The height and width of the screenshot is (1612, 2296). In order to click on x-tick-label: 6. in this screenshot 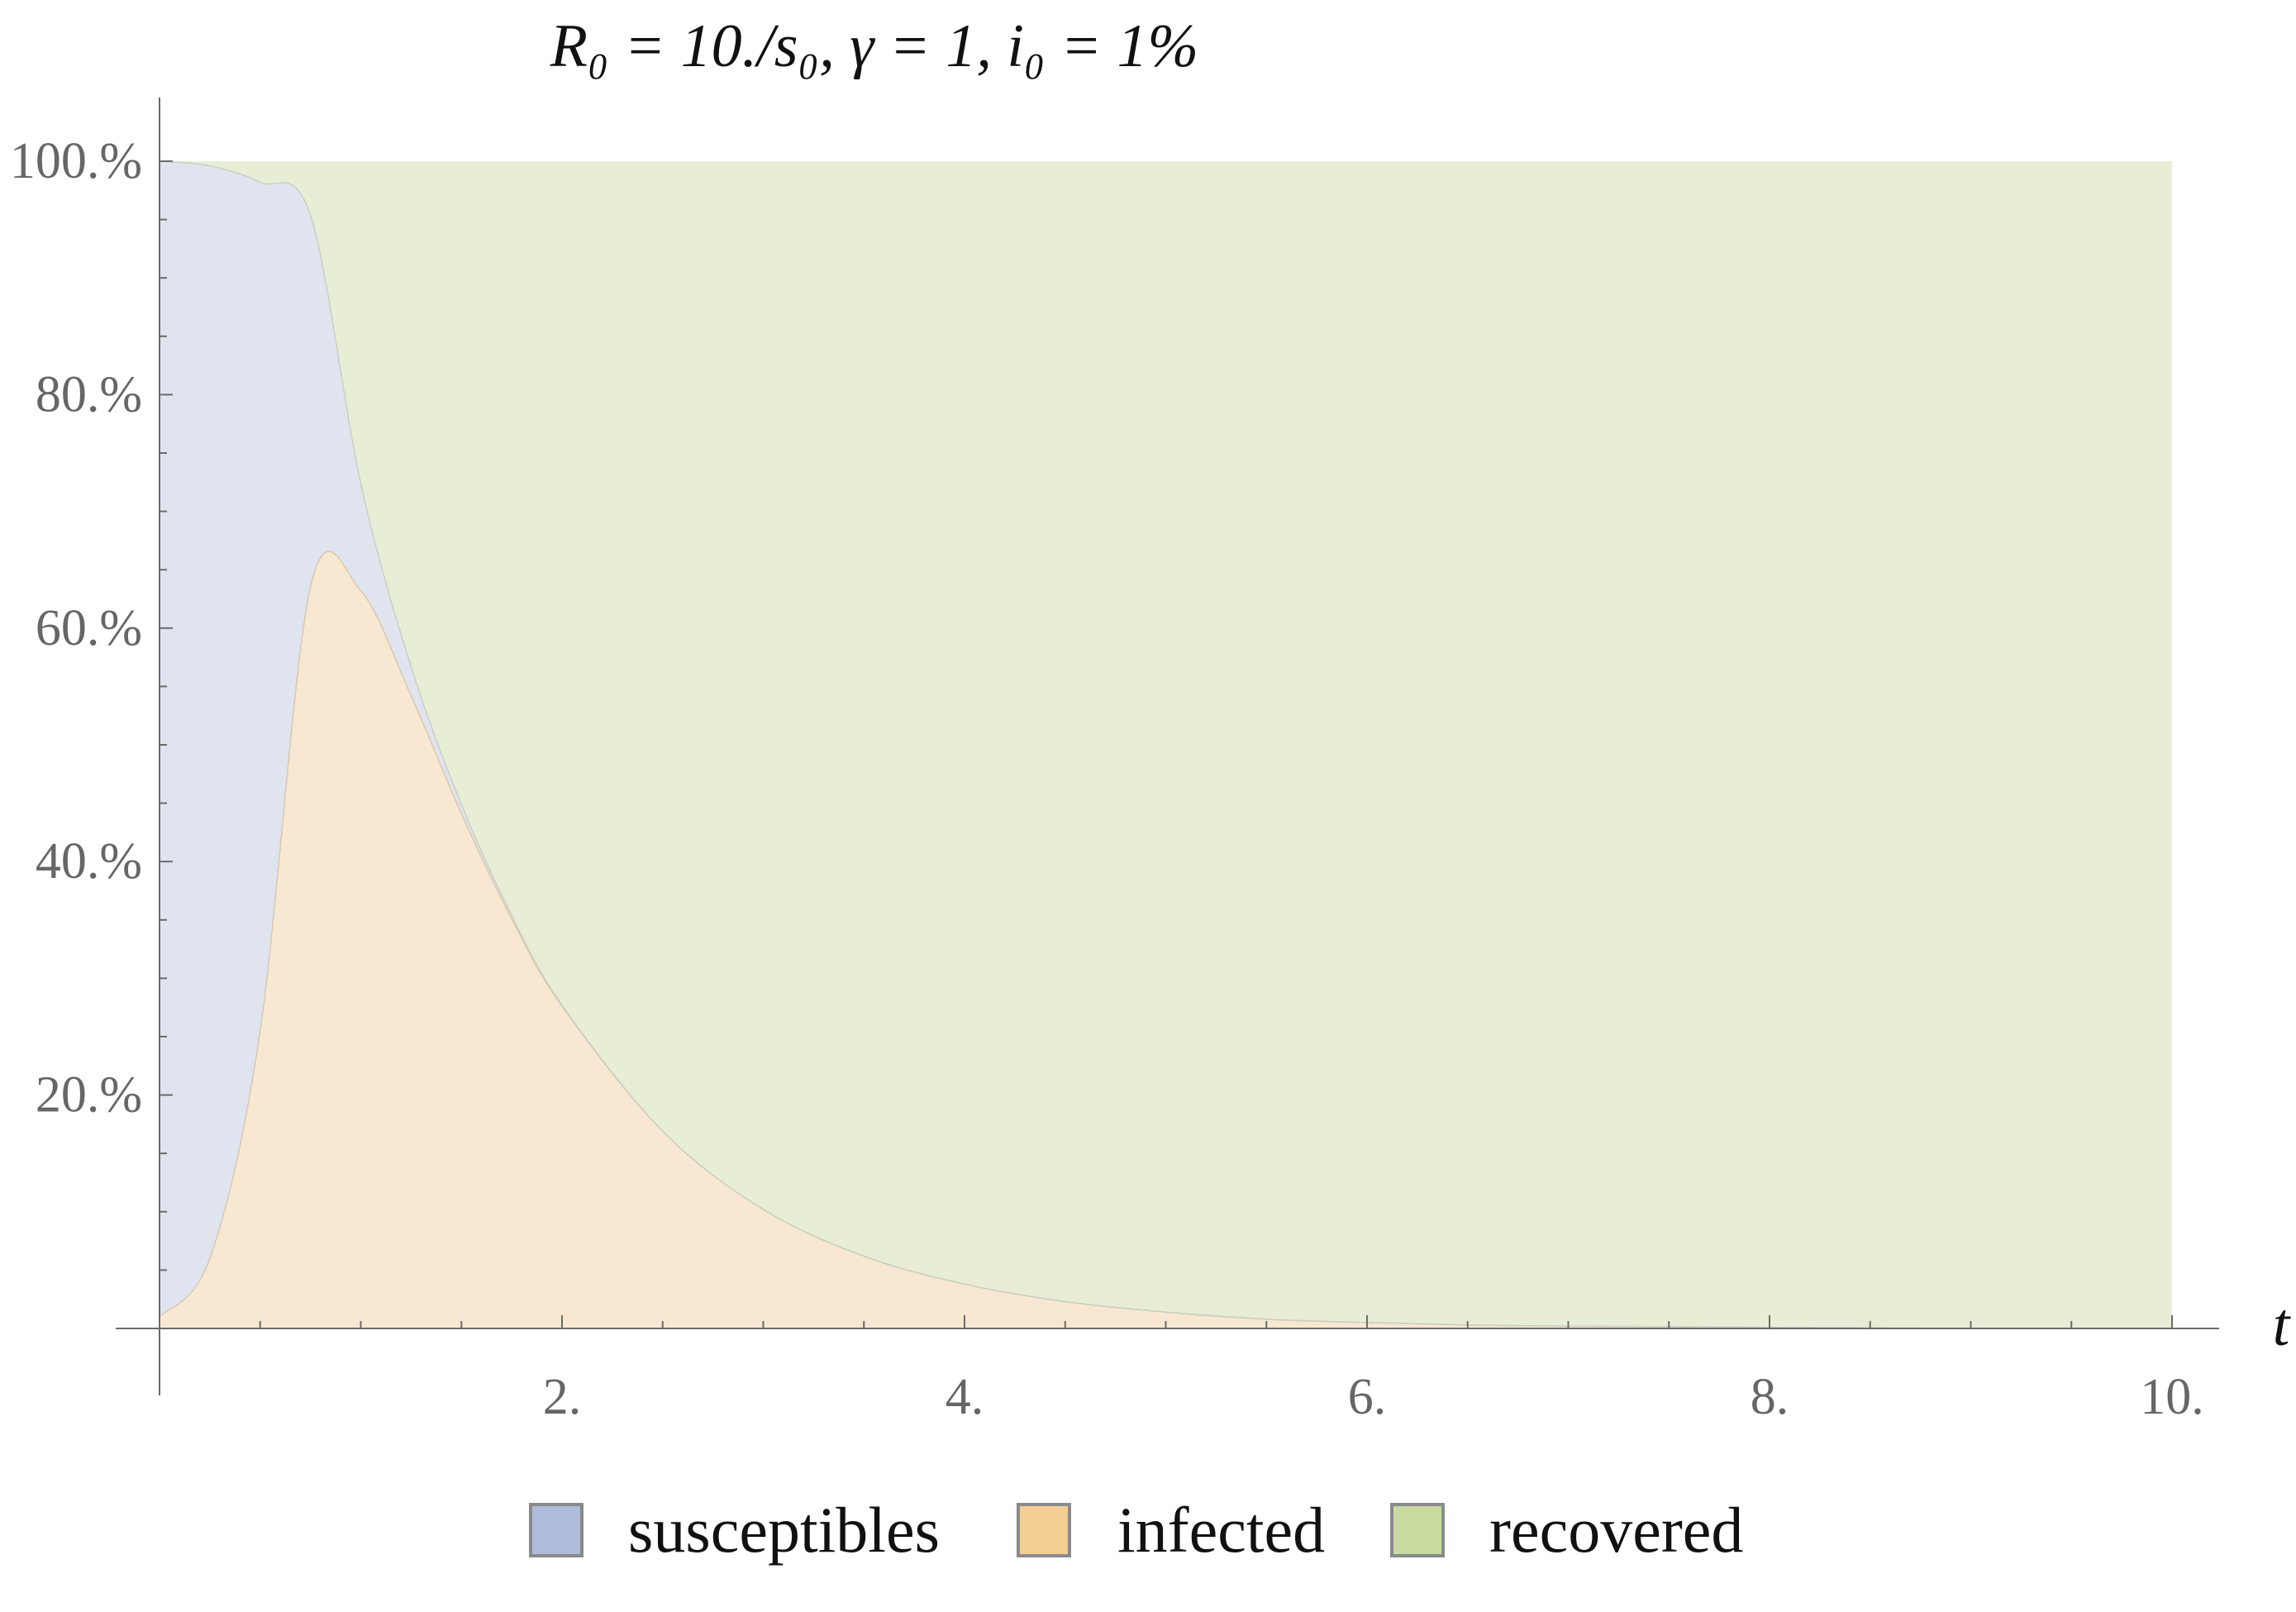, I will do `click(1367, 1397)`.